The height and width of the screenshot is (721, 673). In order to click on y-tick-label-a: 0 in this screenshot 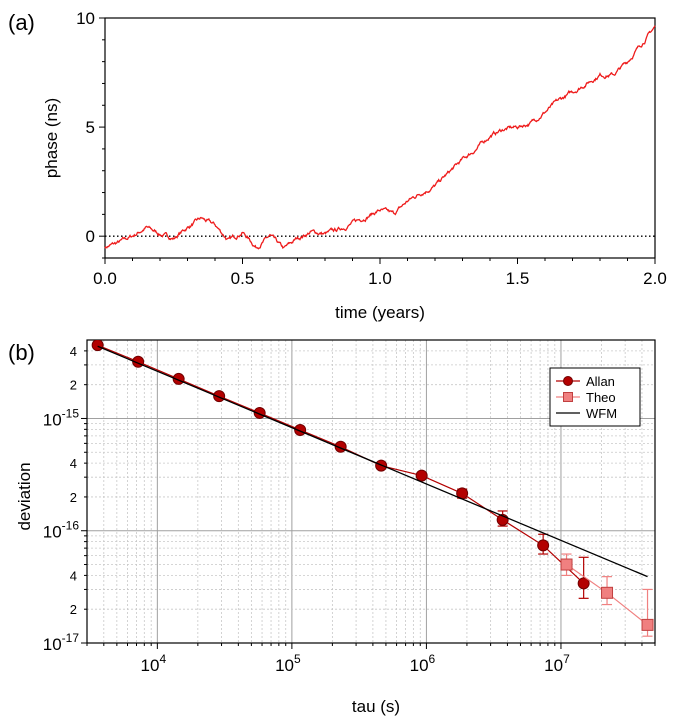, I will do `click(90, 236)`.